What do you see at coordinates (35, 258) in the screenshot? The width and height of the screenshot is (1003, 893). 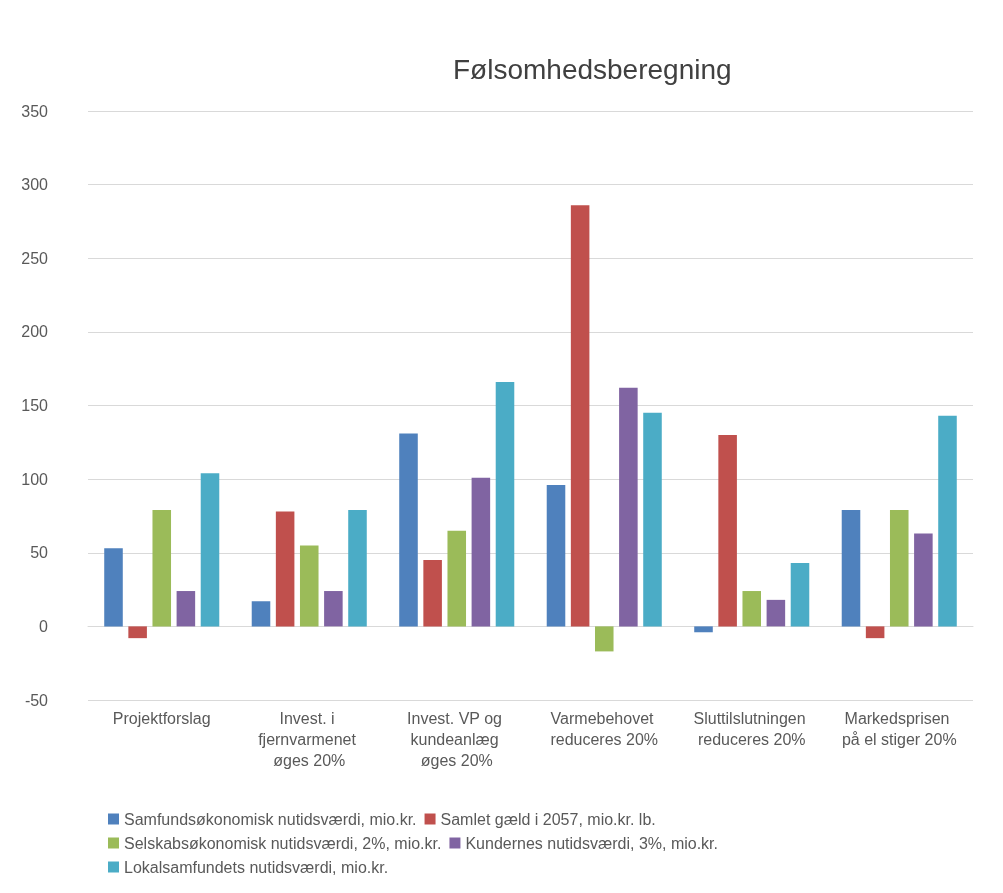 I see `y-tick-label: 250` at bounding box center [35, 258].